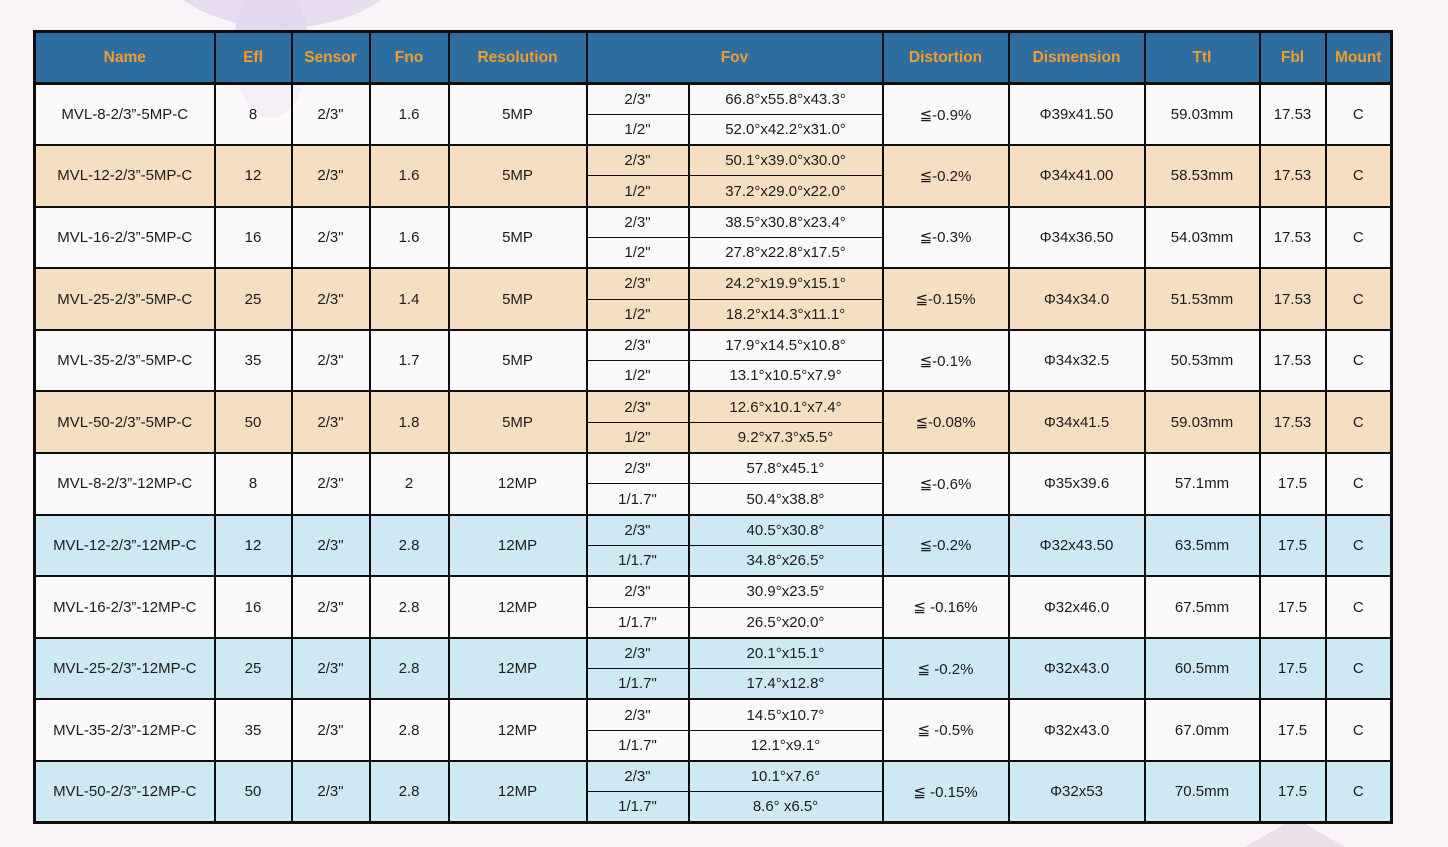 This screenshot has width=1448, height=847. What do you see at coordinates (945, 668) in the screenshot?
I see `cell-distortion: ≦ -0.2%` at bounding box center [945, 668].